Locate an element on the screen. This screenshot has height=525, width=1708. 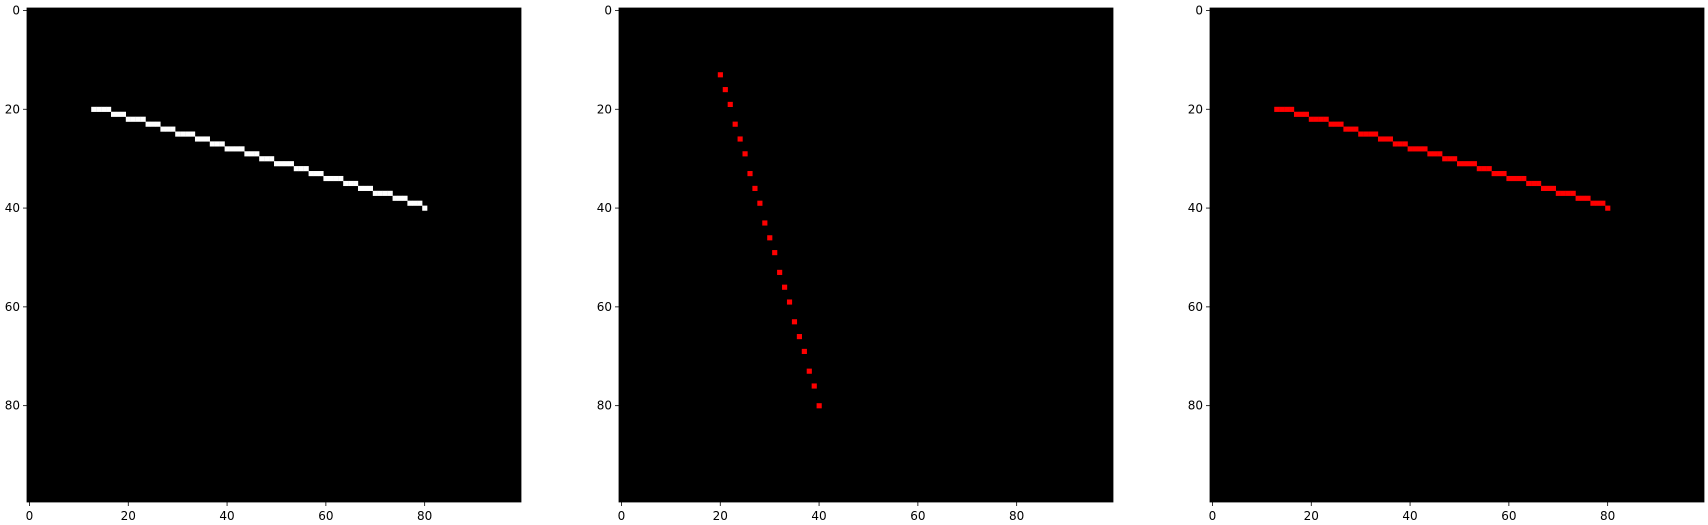
x-tick-label: 40 is located at coordinates (1409, 516).